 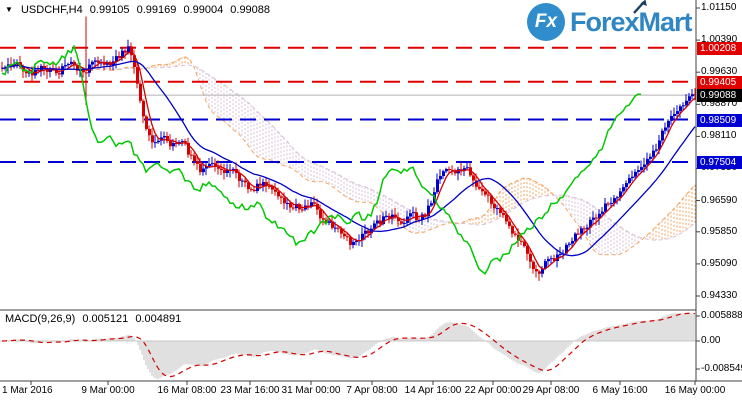 What do you see at coordinates (719, 96) in the screenshot?
I see `price-level-badge: 0.99088` at bounding box center [719, 96].